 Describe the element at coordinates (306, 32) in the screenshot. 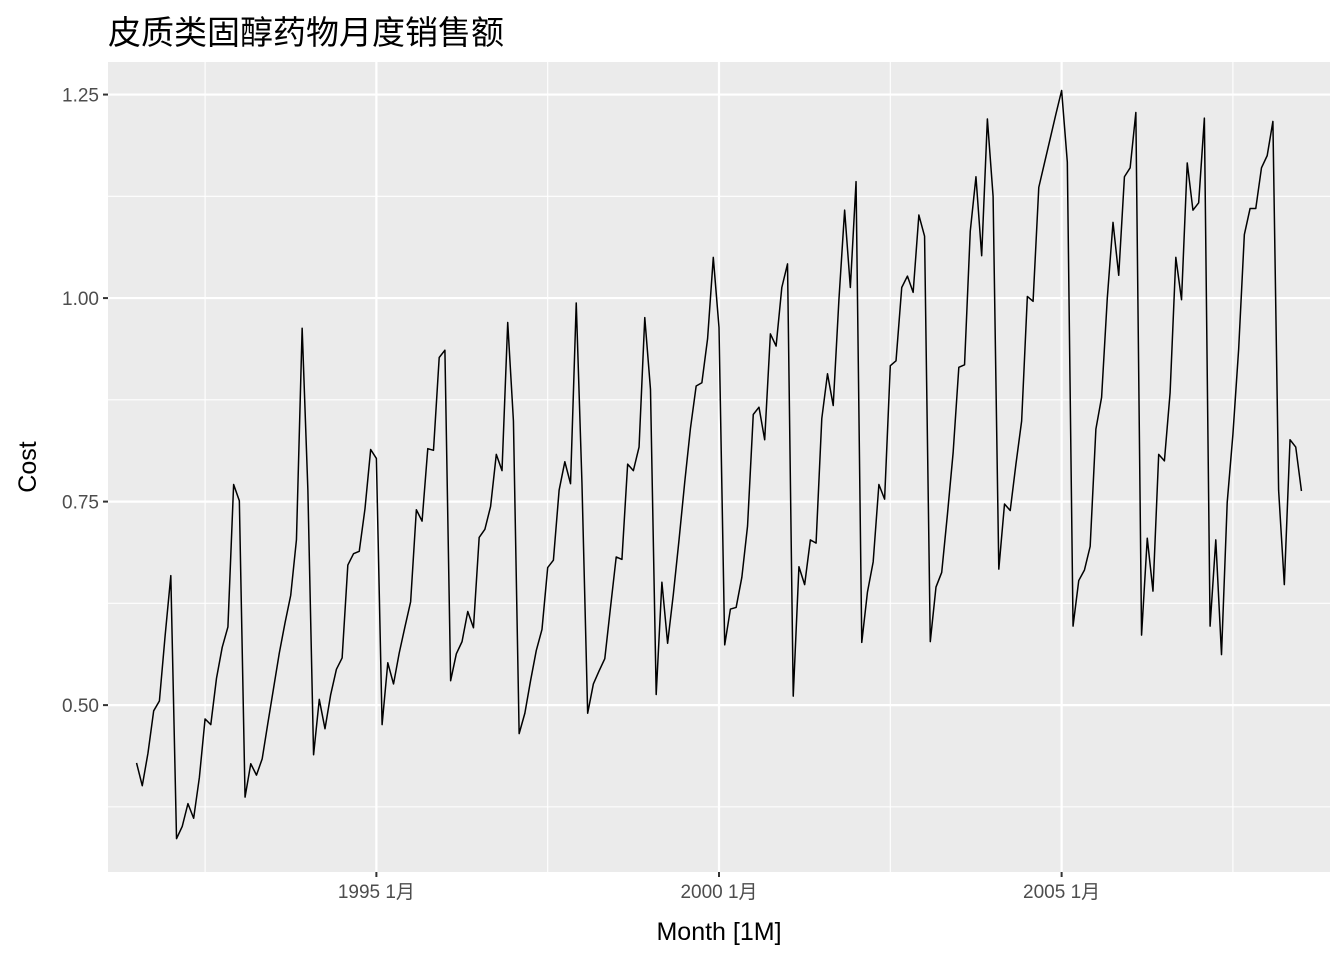

I see `chart-title: 皮质类固醇药物月度销售额` at that location.